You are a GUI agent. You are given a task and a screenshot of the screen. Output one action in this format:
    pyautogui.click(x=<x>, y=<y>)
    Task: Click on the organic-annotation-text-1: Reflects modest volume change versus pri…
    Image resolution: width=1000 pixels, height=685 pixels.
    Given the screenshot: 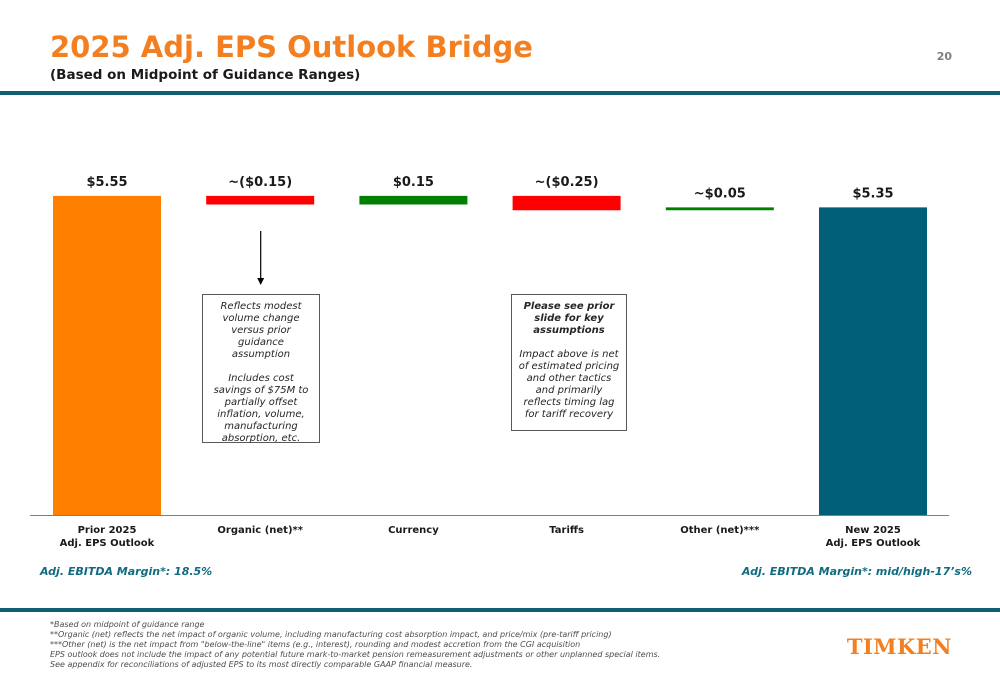 What is the action you would take?
    pyautogui.click(x=261, y=330)
    